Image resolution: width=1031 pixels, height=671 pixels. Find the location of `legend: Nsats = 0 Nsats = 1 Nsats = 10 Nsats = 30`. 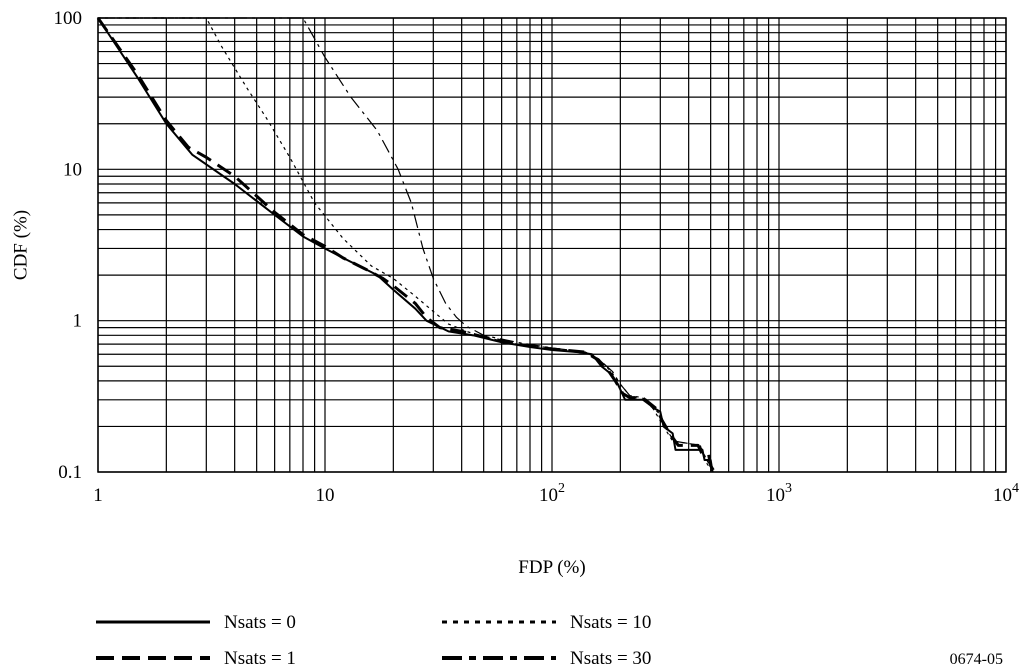

legend: Nsats = 0 Nsats = 1 Nsats = 10 Nsats = 30 is located at coordinates (373, 640).